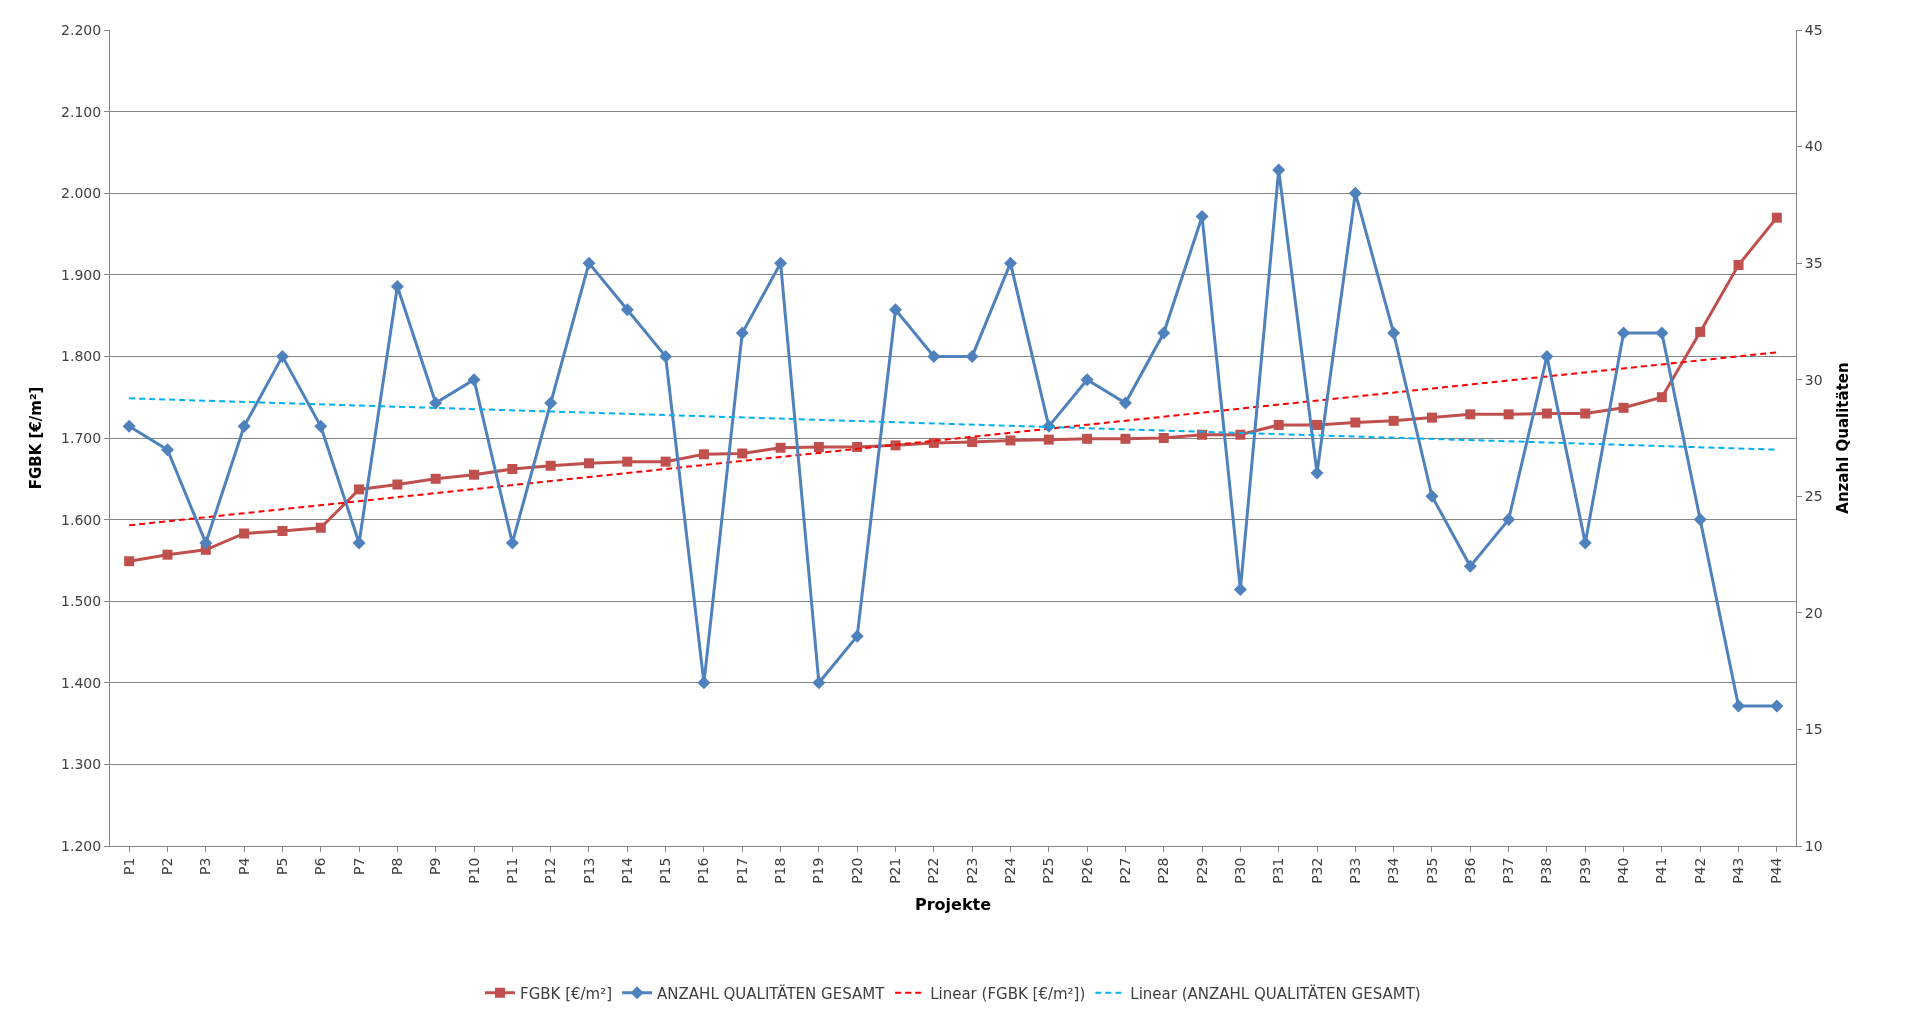  What do you see at coordinates (1008, 993) in the screenshot?
I see `legend-label: Linear (FGBK [€/m²])` at bounding box center [1008, 993].